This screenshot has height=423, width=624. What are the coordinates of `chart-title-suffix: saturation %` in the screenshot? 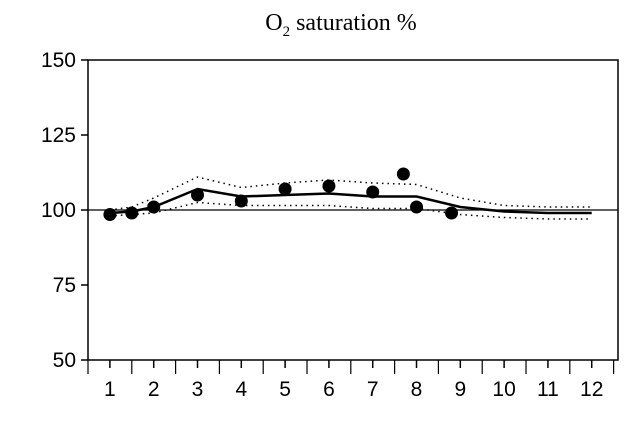 It's located at (353, 23).